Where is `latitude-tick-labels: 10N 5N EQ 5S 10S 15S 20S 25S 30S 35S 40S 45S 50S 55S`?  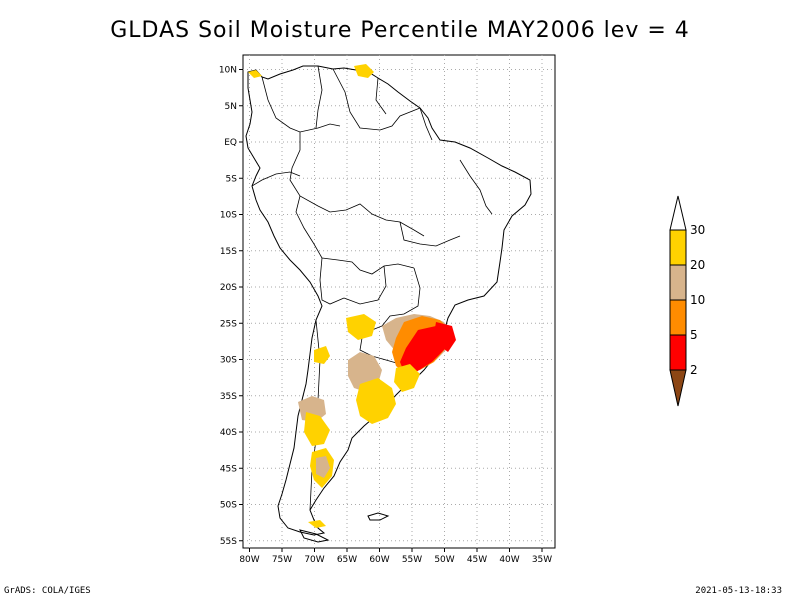 latitude-tick-labels: 10N 5N EQ 5S 10S 15S 20S 25S 30S 35S 40S 45S 50S 55S is located at coordinates (228, 306).